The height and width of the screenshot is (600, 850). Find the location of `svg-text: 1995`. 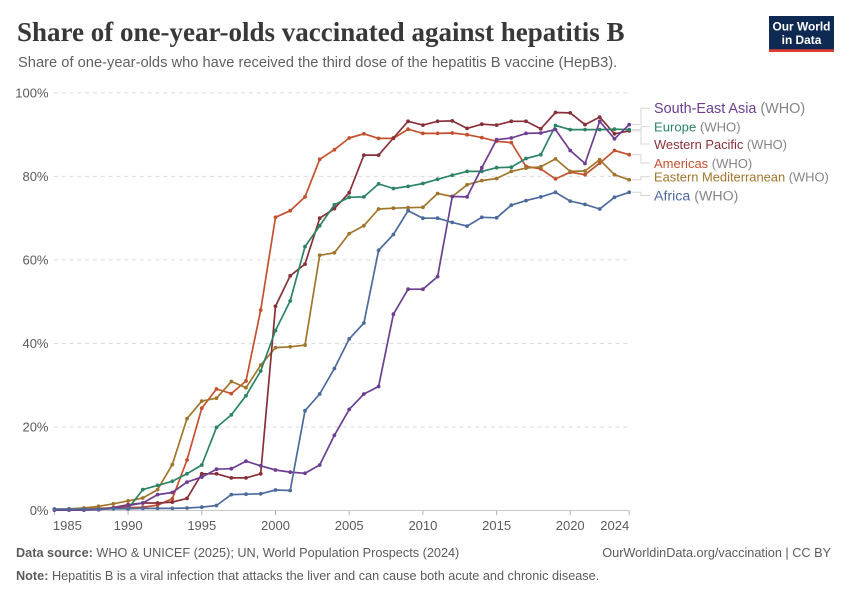

svg-text: 1995 is located at coordinates (201, 525).